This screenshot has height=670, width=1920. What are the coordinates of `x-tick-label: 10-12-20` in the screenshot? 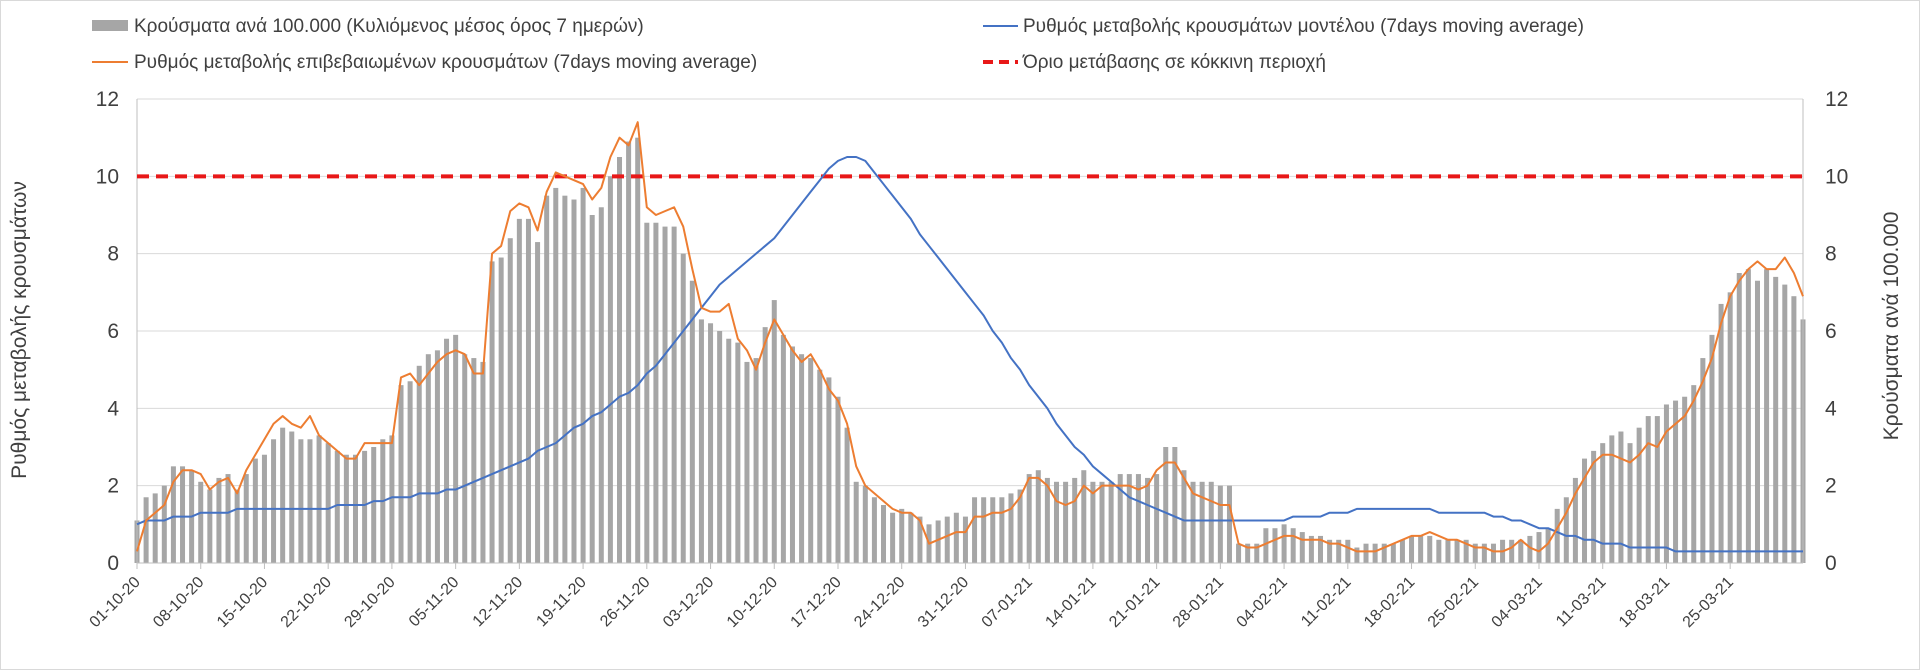 It's located at (752, 602).